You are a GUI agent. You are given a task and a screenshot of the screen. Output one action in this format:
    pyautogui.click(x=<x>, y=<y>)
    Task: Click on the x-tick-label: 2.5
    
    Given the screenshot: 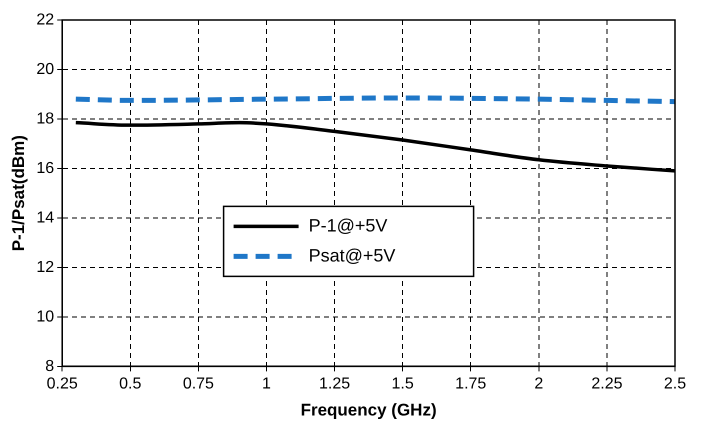 What is the action you would take?
    pyautogui.click(x=675, y=383)
    